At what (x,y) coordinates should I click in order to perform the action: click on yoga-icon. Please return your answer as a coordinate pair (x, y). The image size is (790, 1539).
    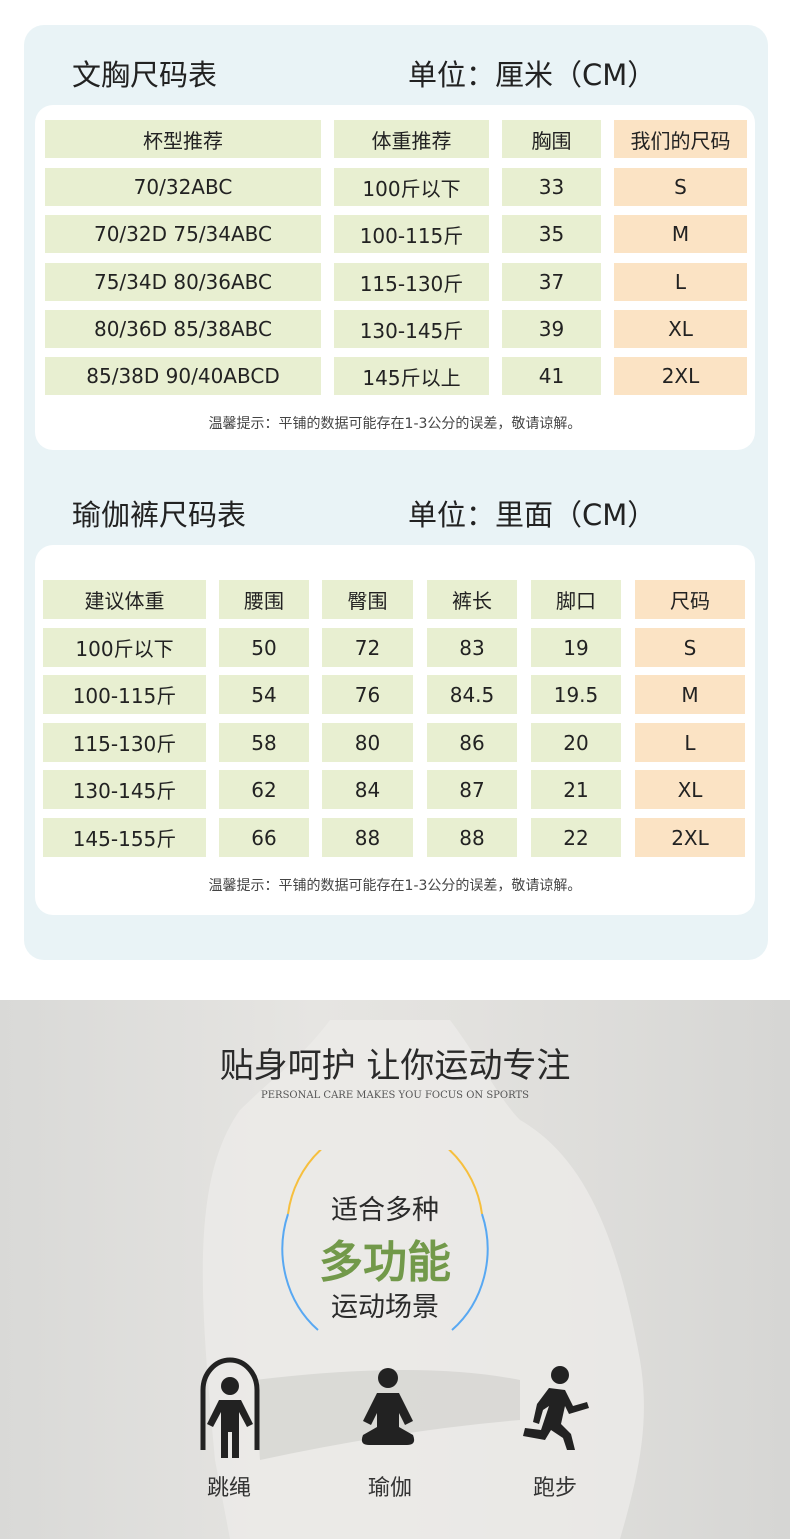
    Looking at the image, I should click on (388, 1406).